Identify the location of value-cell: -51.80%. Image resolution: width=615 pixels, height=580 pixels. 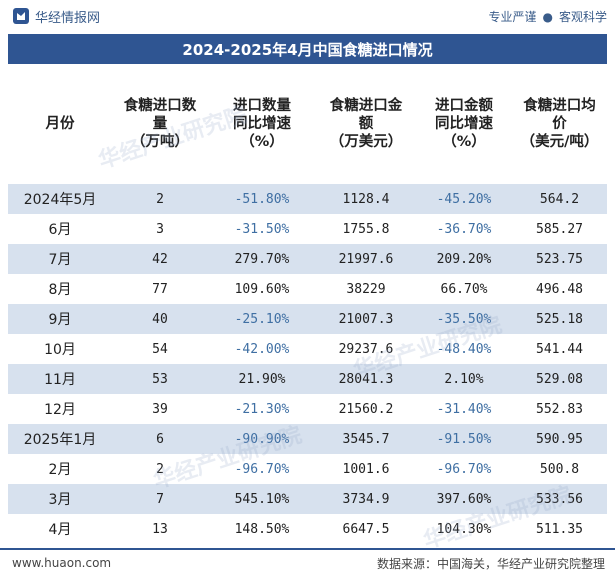
(262, 199).